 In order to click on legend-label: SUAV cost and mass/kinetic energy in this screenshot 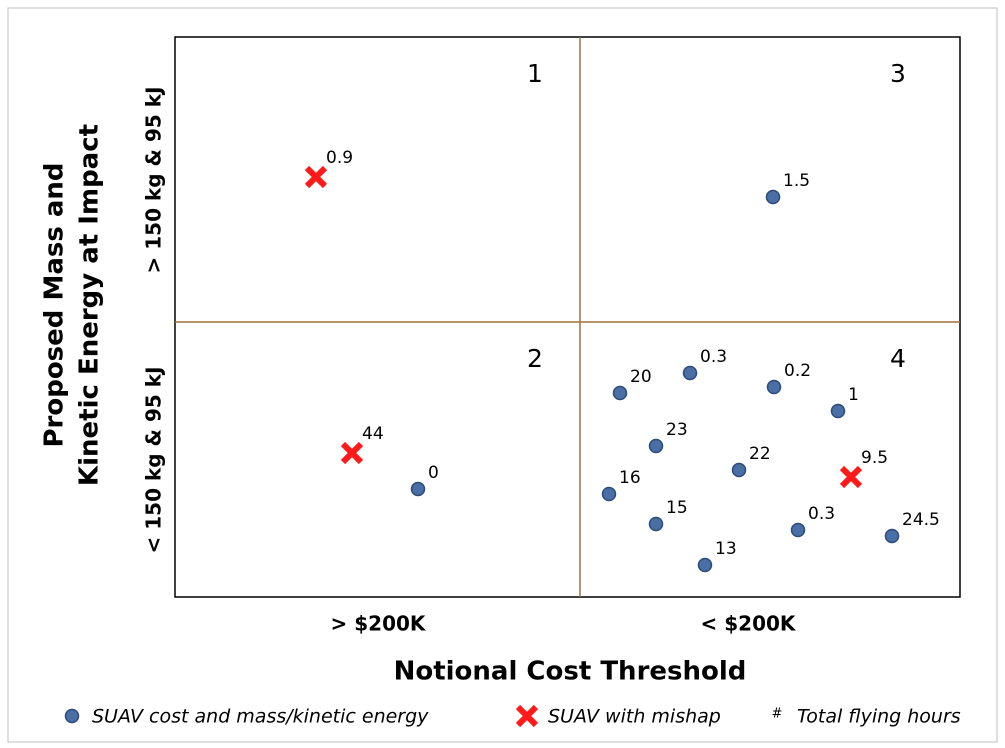, I will do `click(260, 717)`.